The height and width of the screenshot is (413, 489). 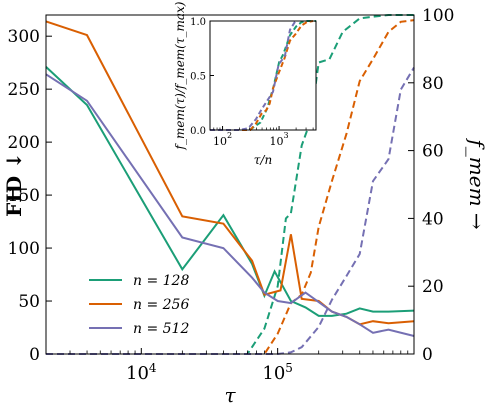 I want to click on y-left-tick-label: 100, so click(x=24, y=249).